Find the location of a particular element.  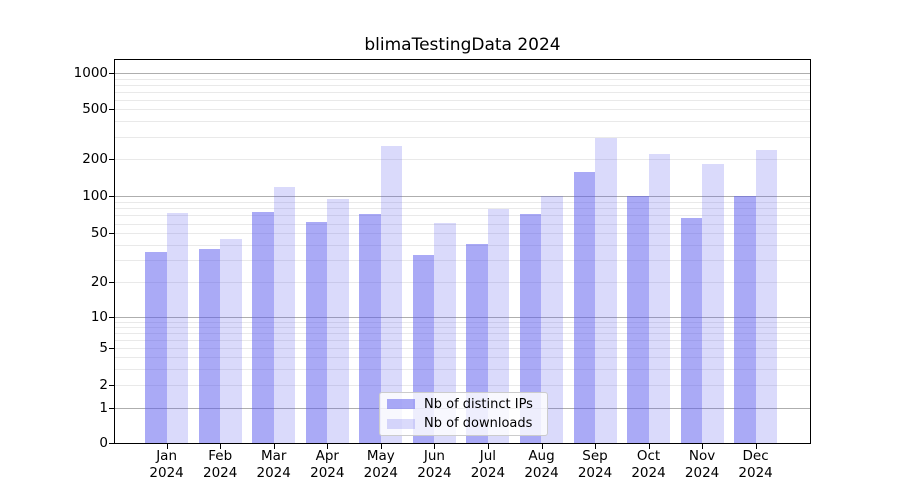

legend-swatch-distinct-ips-icon is located at coordinates (401, 404).